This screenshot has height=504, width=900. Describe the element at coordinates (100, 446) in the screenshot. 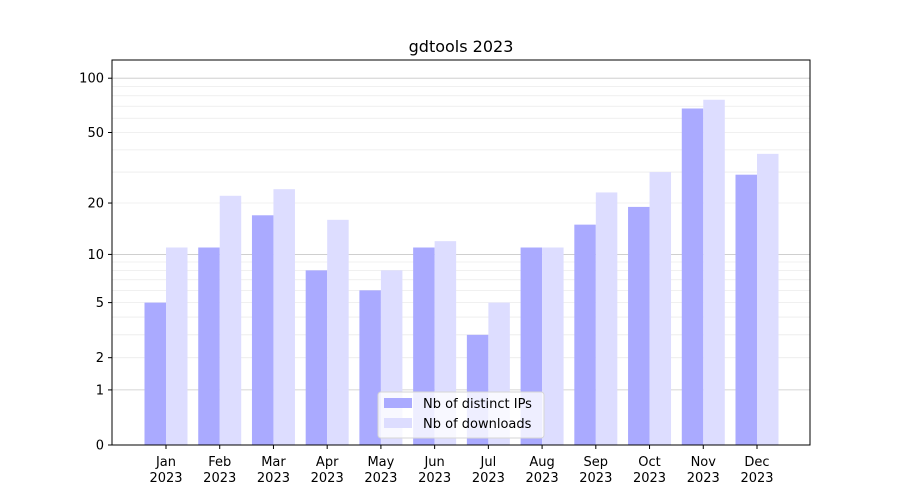

I see `y-tick-label: 0` at that location.